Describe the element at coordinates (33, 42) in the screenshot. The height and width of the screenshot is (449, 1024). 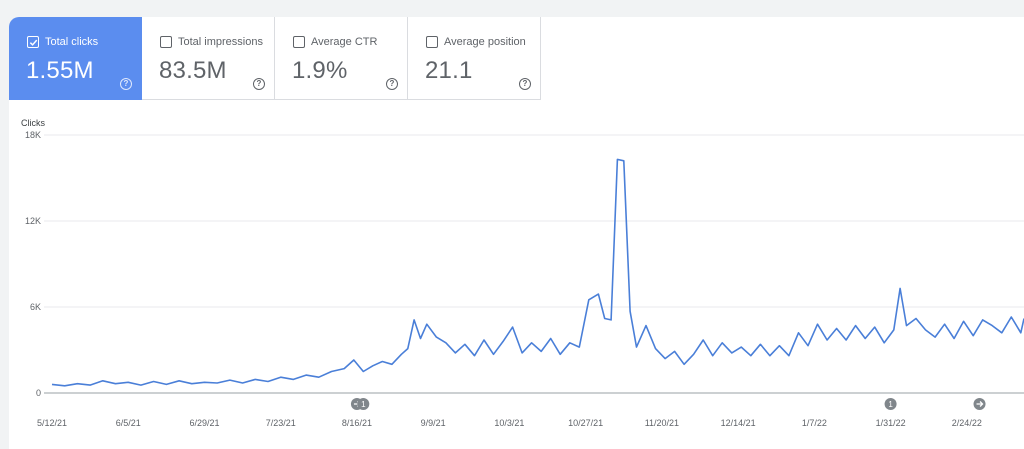
I see `checkbox-checked-icon` at that location.